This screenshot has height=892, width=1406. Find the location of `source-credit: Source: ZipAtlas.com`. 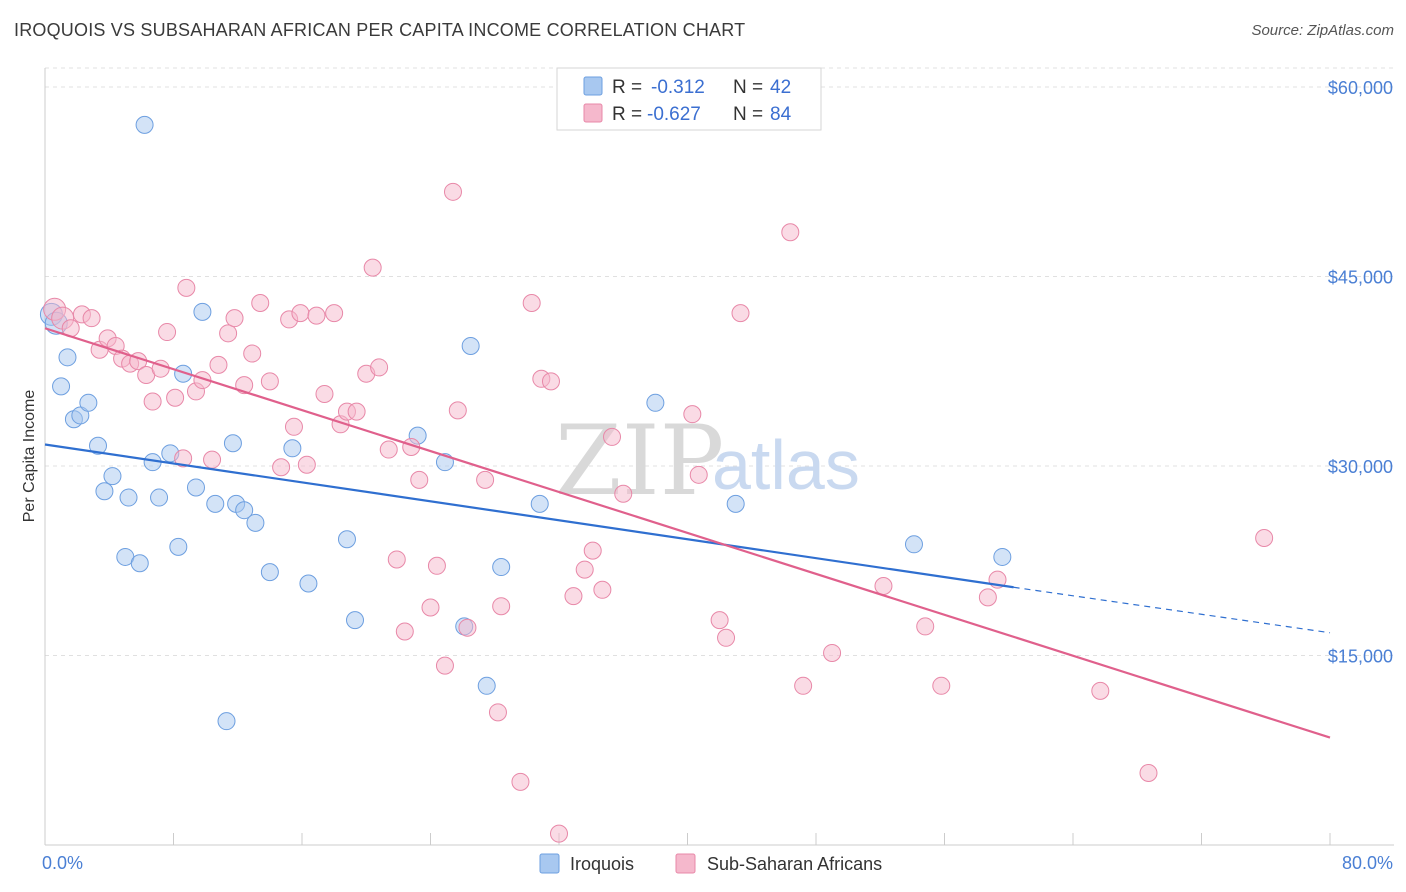

source-credit: Source: ZipAtlas.com is located at coordinates (1322, 30).